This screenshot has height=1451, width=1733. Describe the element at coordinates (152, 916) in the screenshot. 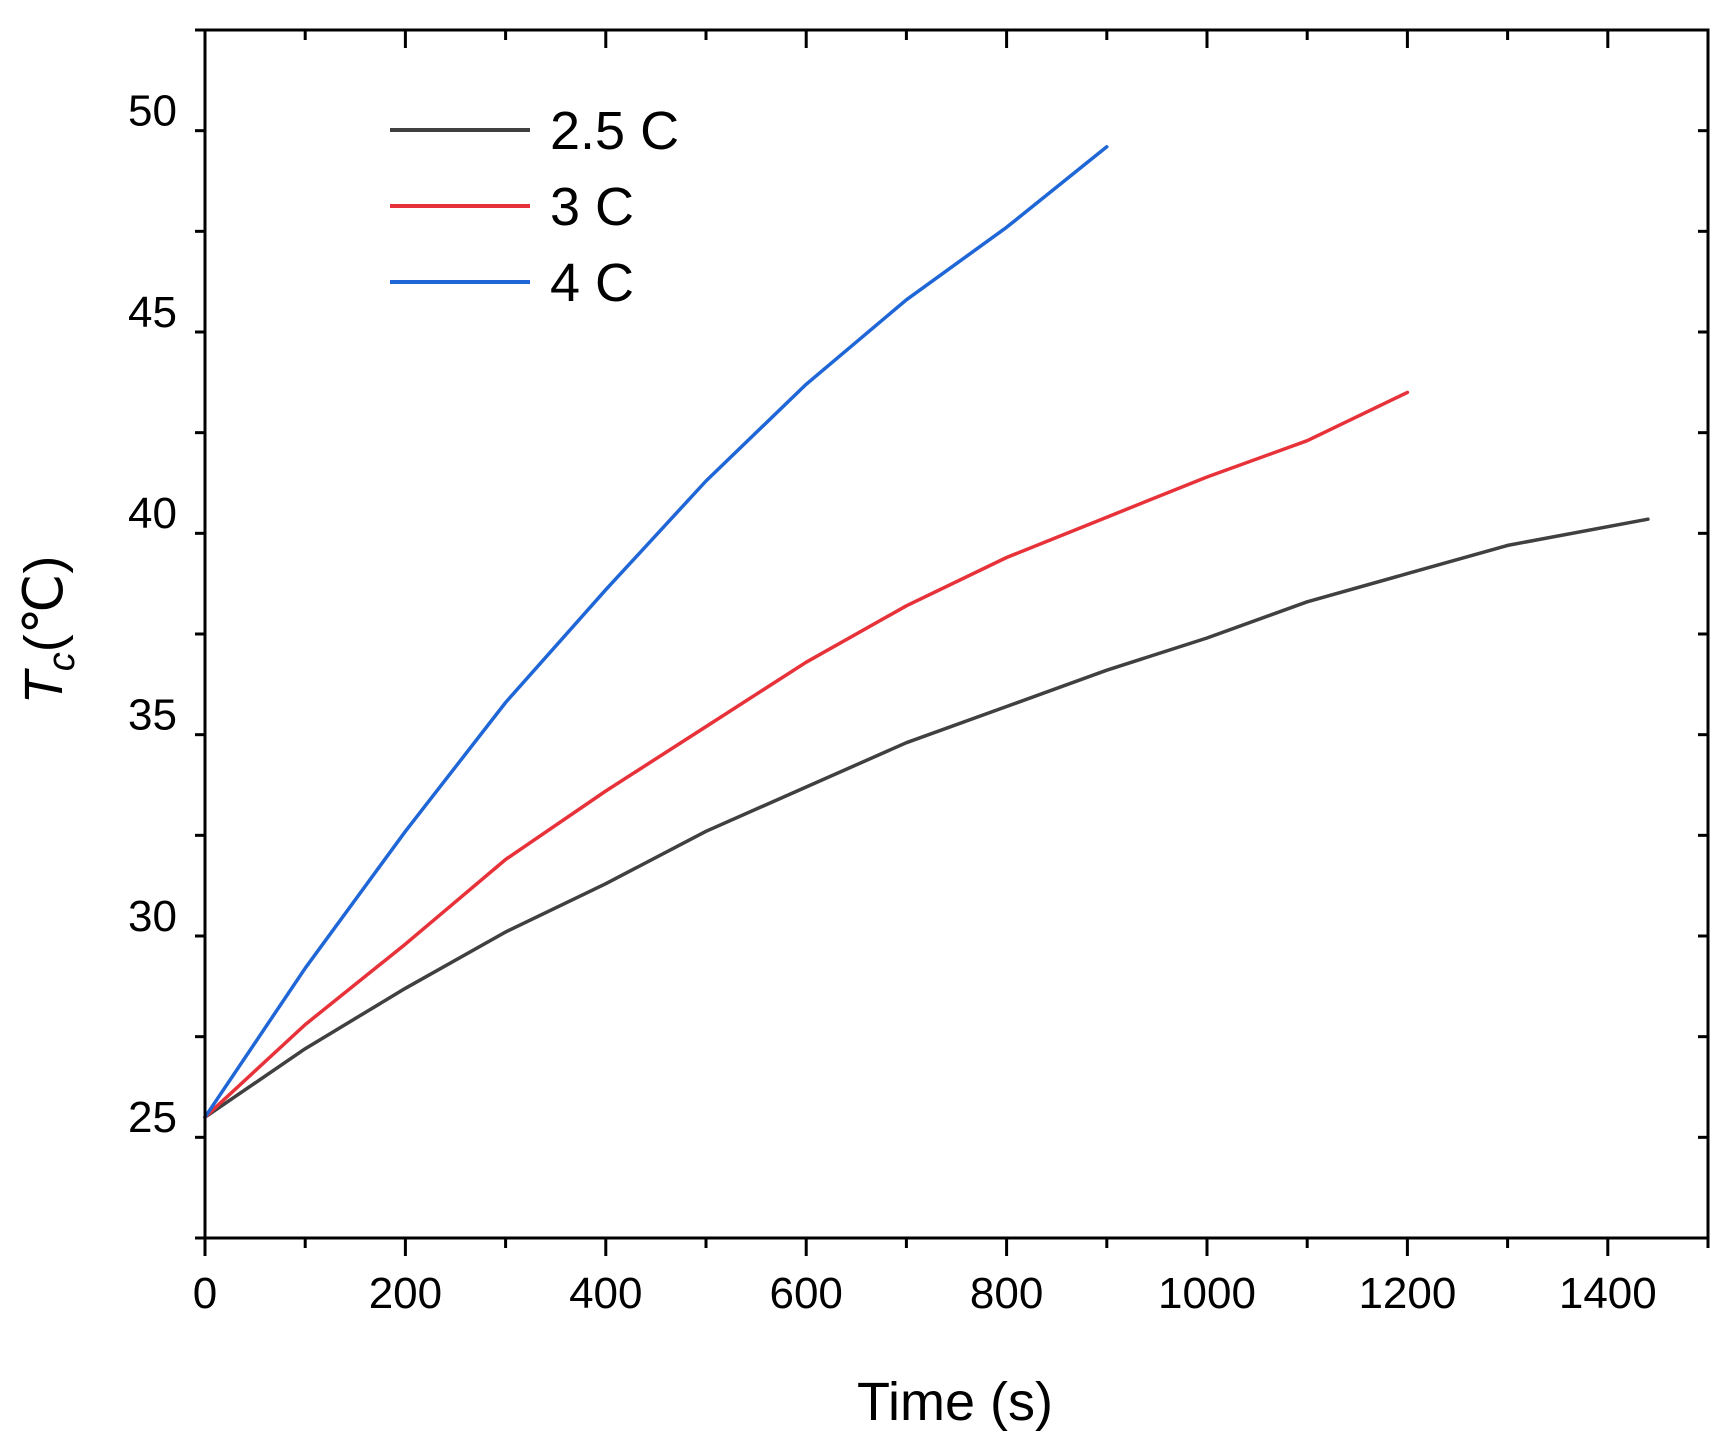

I see `y-tick-label: 30` at that location.